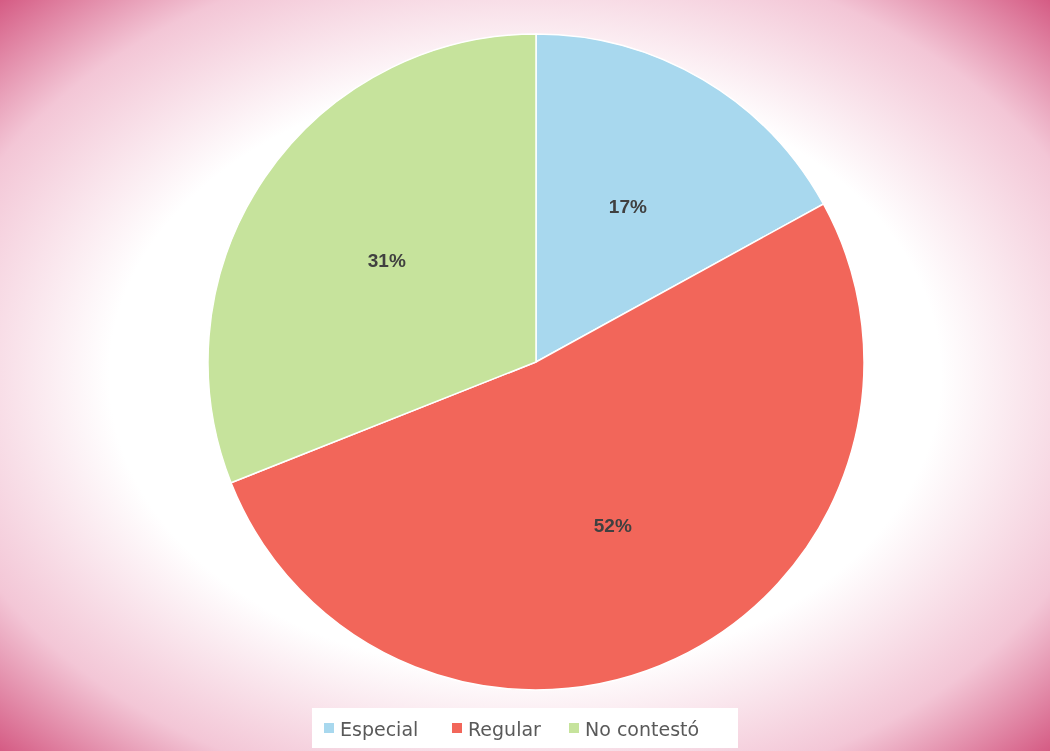 The image size is (1050, 751). Describe the element at coordinates (386, 261) in the screenshot. I see `data-label: 31%` at that location.